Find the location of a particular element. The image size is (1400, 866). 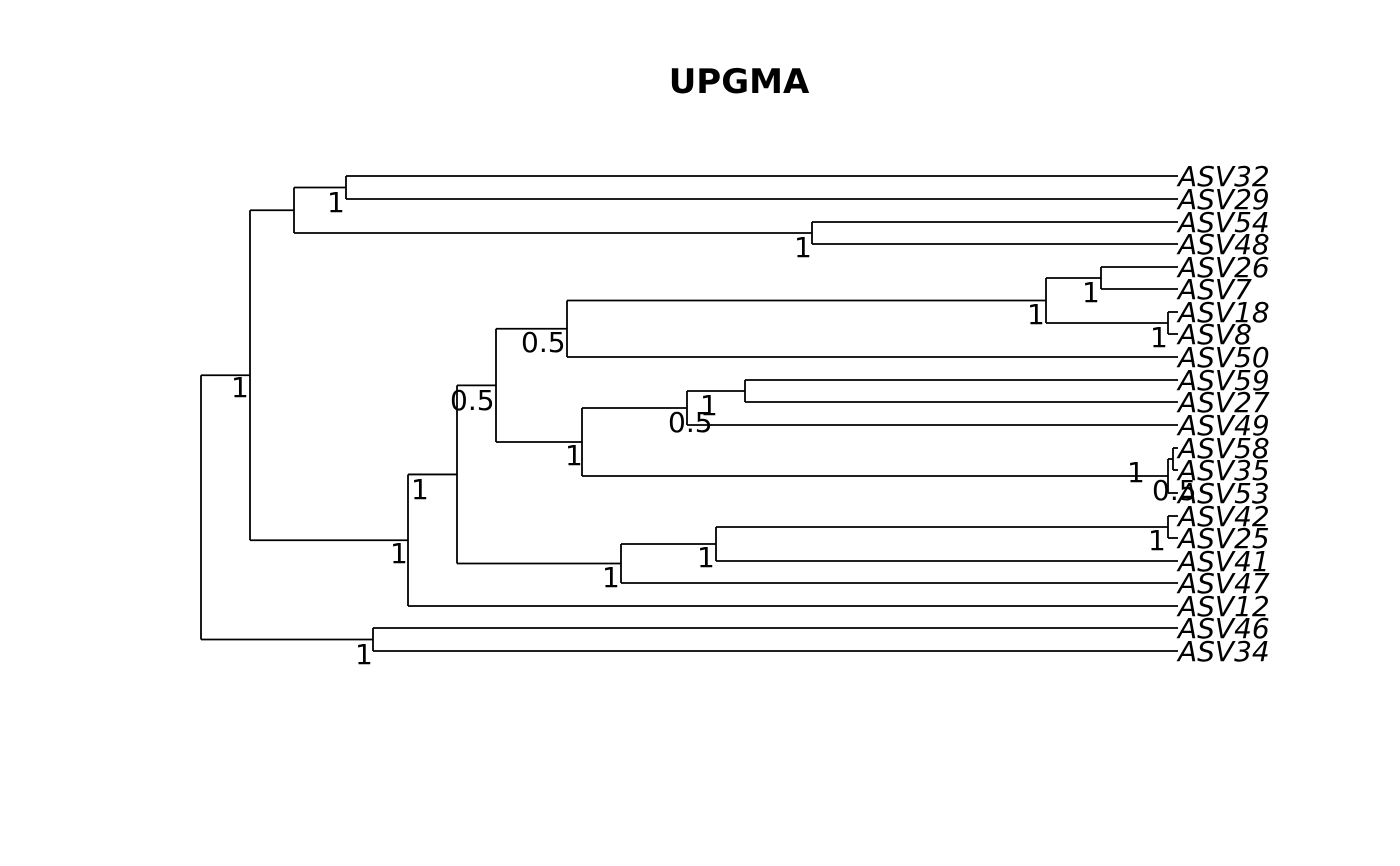

tip-label: ASV47 is located at coordinates (1223, 583).